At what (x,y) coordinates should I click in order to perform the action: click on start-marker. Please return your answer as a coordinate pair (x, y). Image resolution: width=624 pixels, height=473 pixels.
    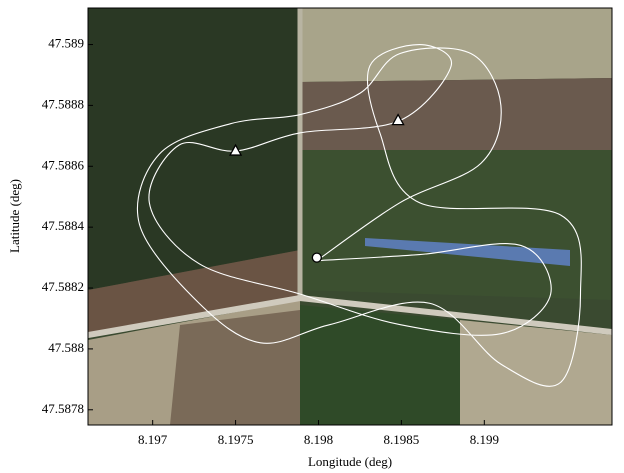
    Looking at the image, I should click on (316, 257).